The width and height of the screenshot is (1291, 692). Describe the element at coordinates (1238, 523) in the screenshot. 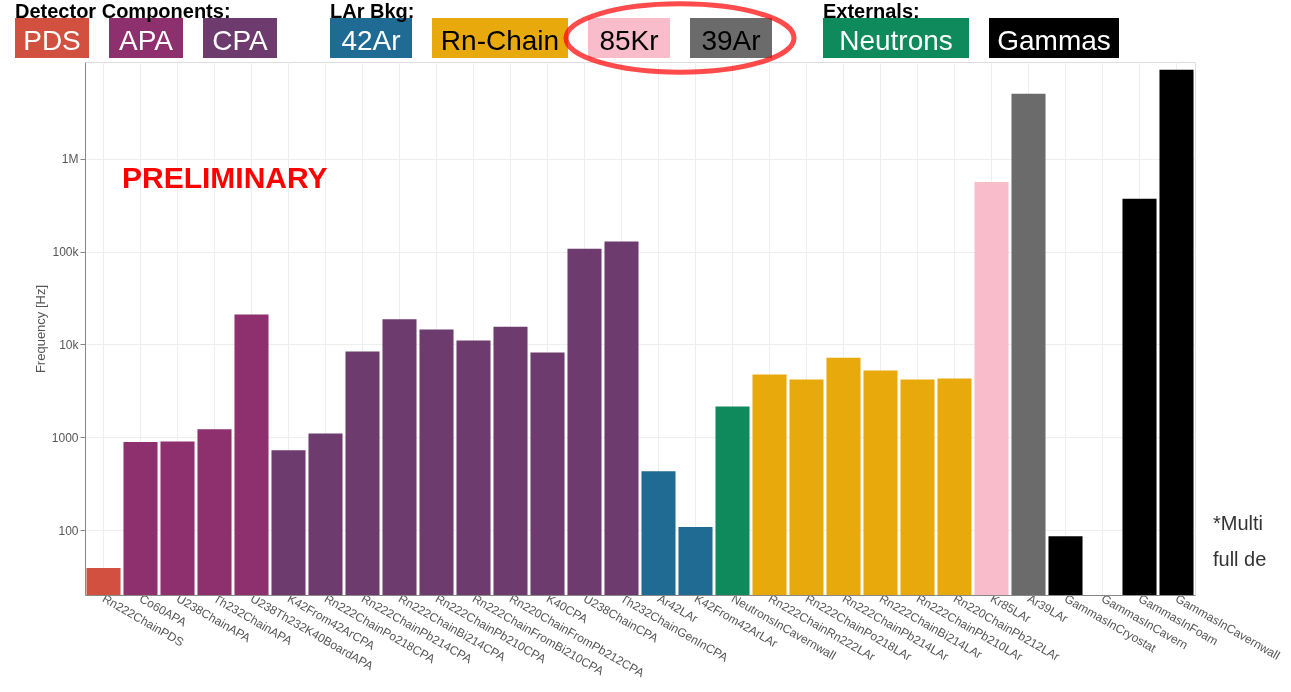

I see `text: *Multi` at that location.